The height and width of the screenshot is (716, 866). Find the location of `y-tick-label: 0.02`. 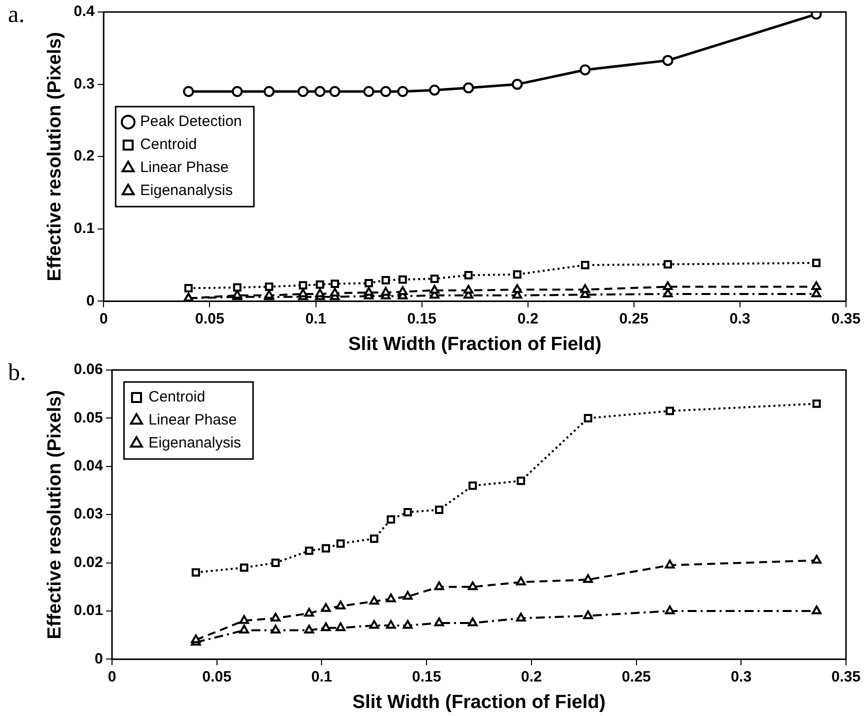

y-tick-label: 0.02 is located at coordinates (88, 562).